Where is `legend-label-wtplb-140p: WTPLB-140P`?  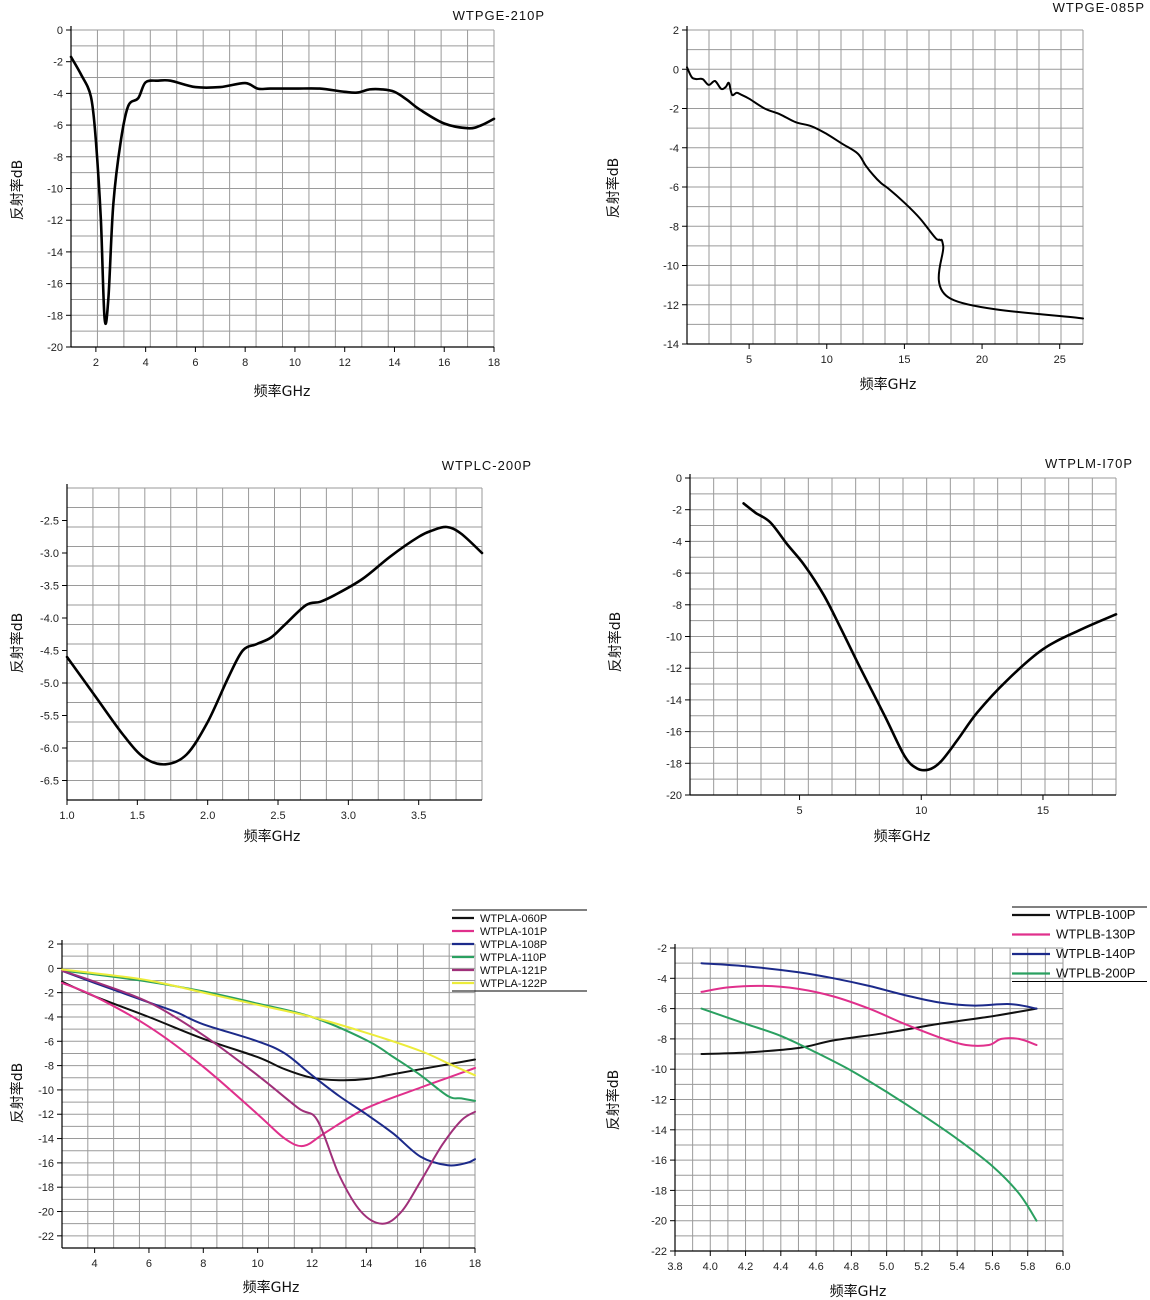 legend-label-wtplb-140p: WTPLB-140P is located at coordinates (1095, 953).